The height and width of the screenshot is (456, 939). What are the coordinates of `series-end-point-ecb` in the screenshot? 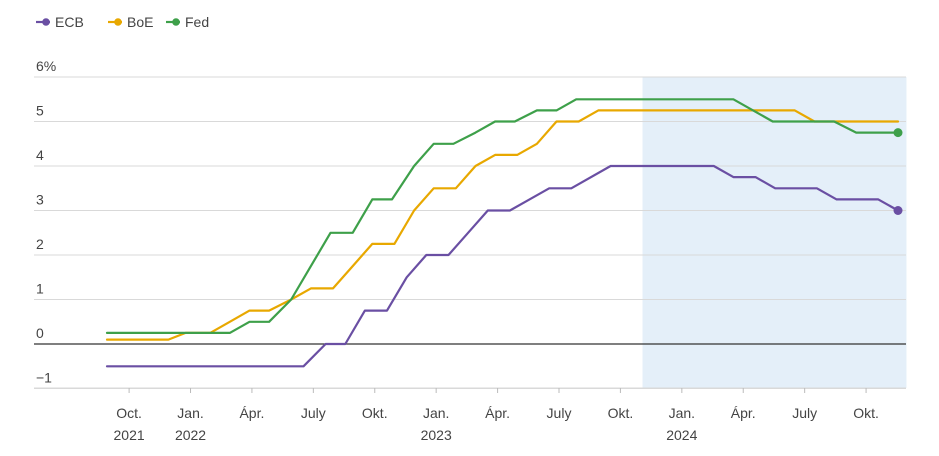 It's located at (898, 210).